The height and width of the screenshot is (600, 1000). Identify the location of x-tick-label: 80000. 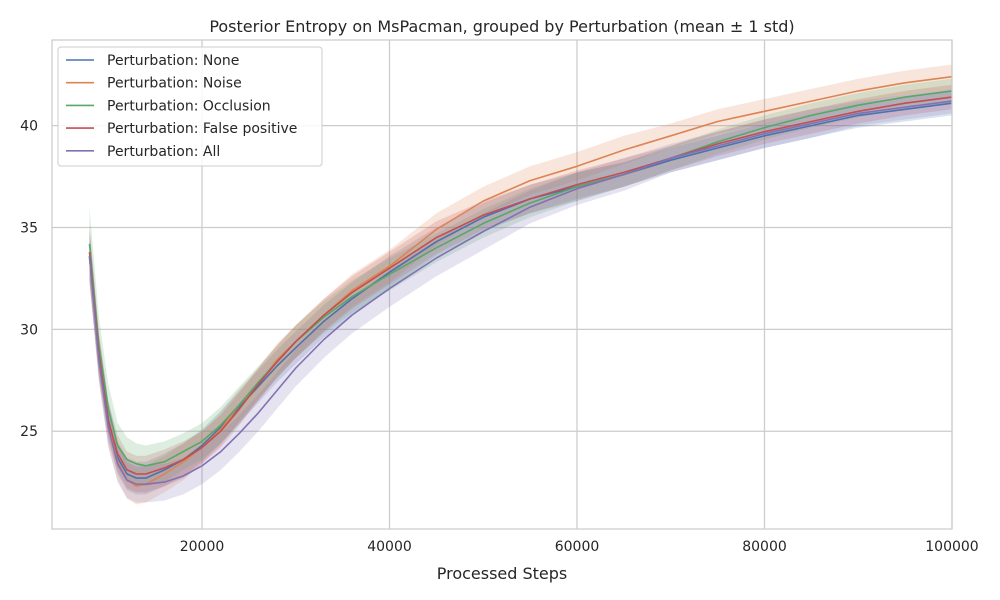
(764, 547).